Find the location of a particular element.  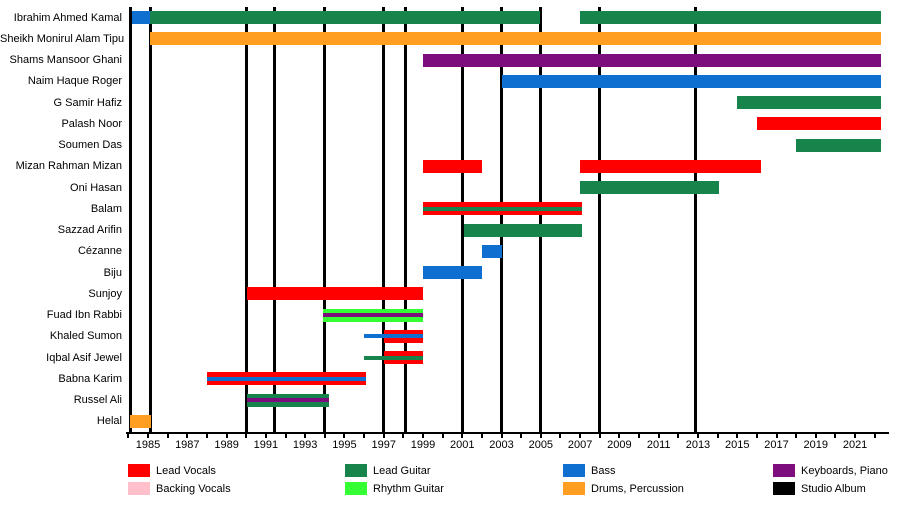

legend-label: Bass is located at coordinates (603, 471).